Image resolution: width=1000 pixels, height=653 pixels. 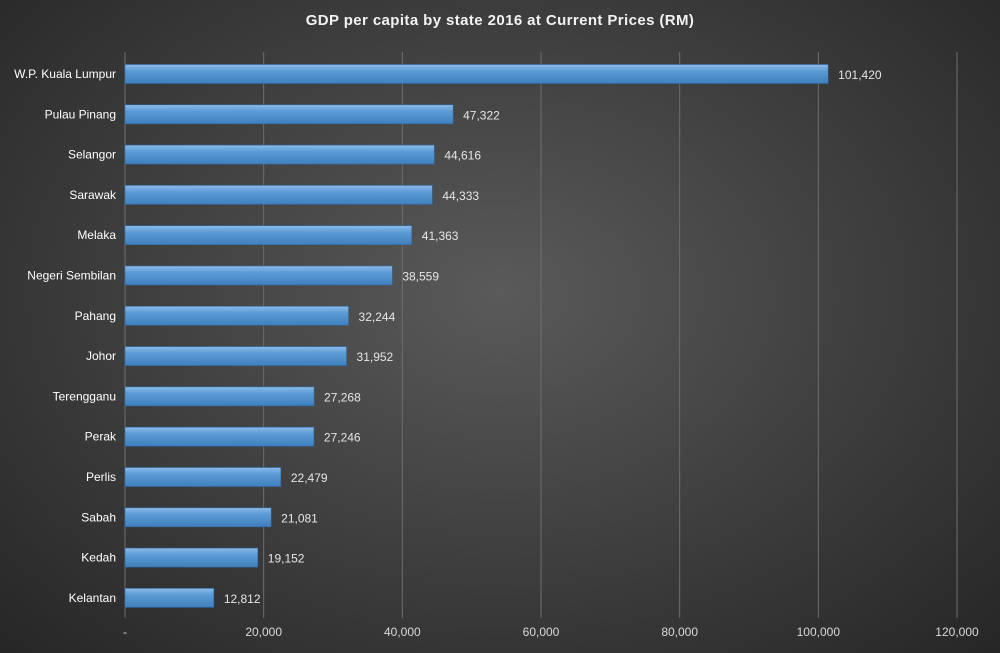 What do you see at coordinates (93, 195) in the screenshot?
I see `category-label: Sarawak` at bounding box center [93, 195].